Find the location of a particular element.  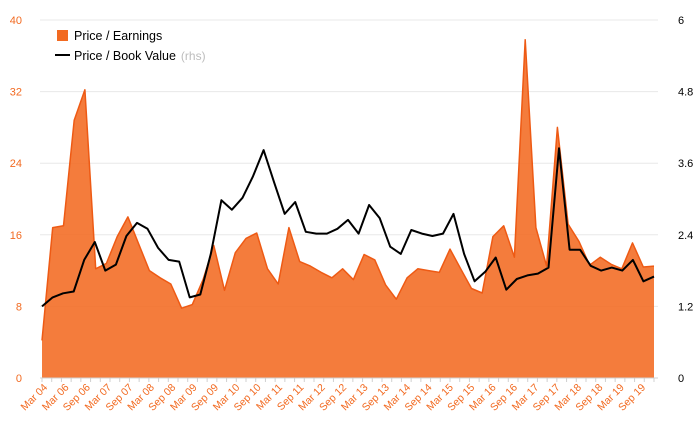

legend-label-pb: Price / Book Value (rhs) is located at coordinates (140, 56).